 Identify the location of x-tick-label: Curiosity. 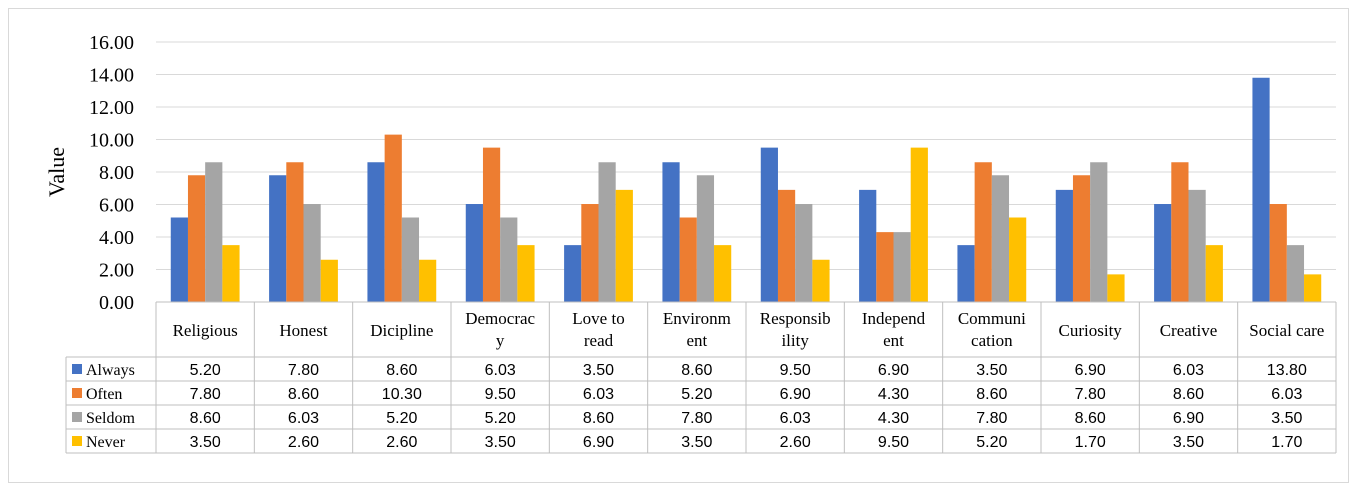
(1091, 330).